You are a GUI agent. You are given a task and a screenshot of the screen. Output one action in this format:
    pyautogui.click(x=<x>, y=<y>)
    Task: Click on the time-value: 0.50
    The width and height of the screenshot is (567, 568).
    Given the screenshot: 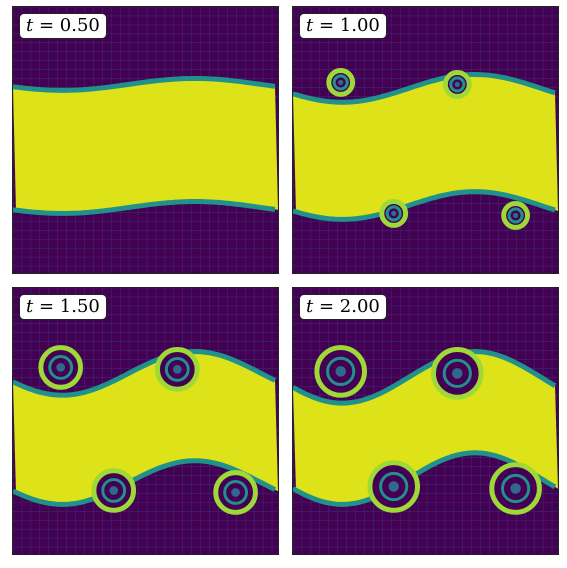 What is the action you would take?
    pyautogui.click(x=79, y=25)
    